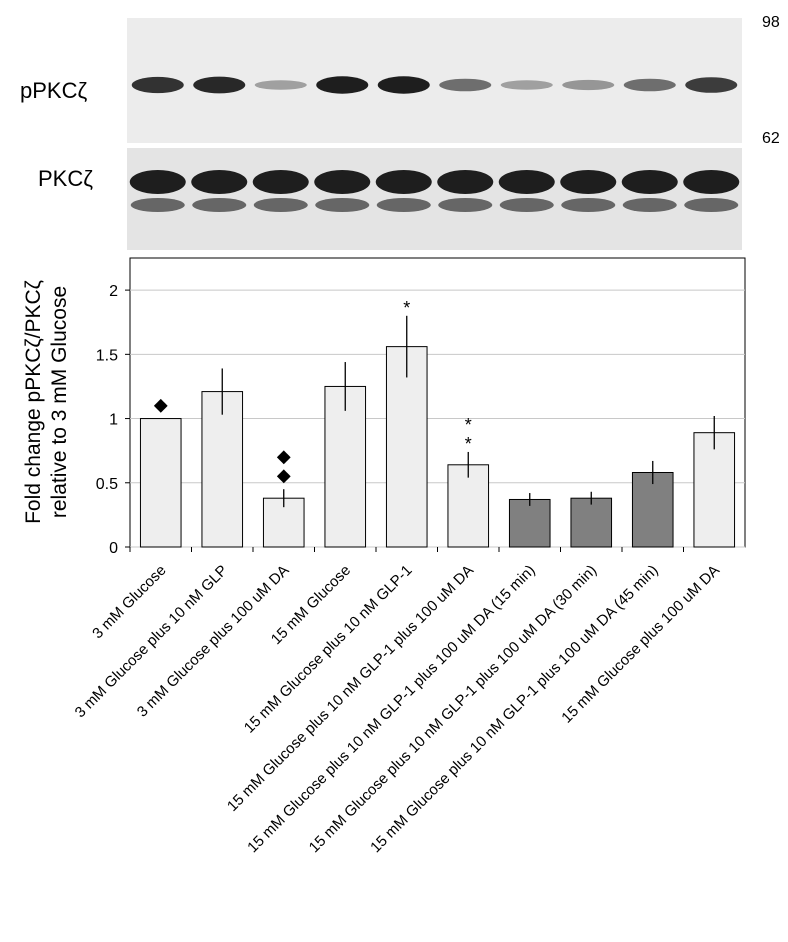  What do you see at coordinates (65, 178) in the screenshot?
I see `blot-label: PKCζ` at bounding box center [65, 178].